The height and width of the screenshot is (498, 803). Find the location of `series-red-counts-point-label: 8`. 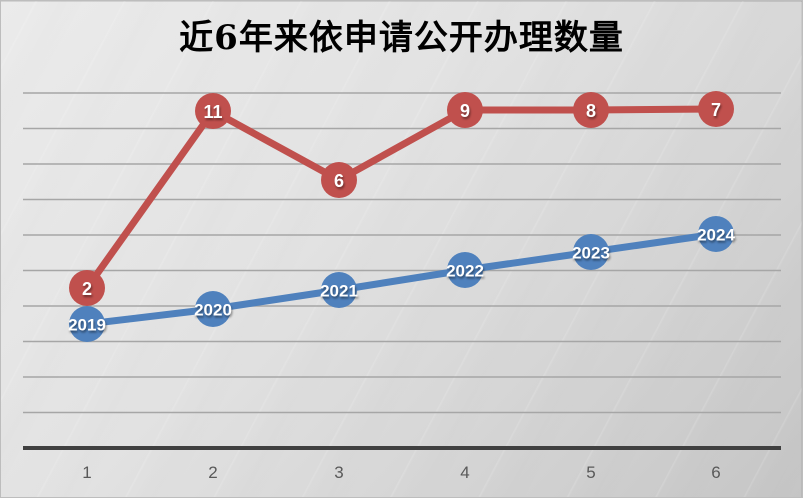

series-red-counts-point-label: 8 is located at coordinates (591, 111).